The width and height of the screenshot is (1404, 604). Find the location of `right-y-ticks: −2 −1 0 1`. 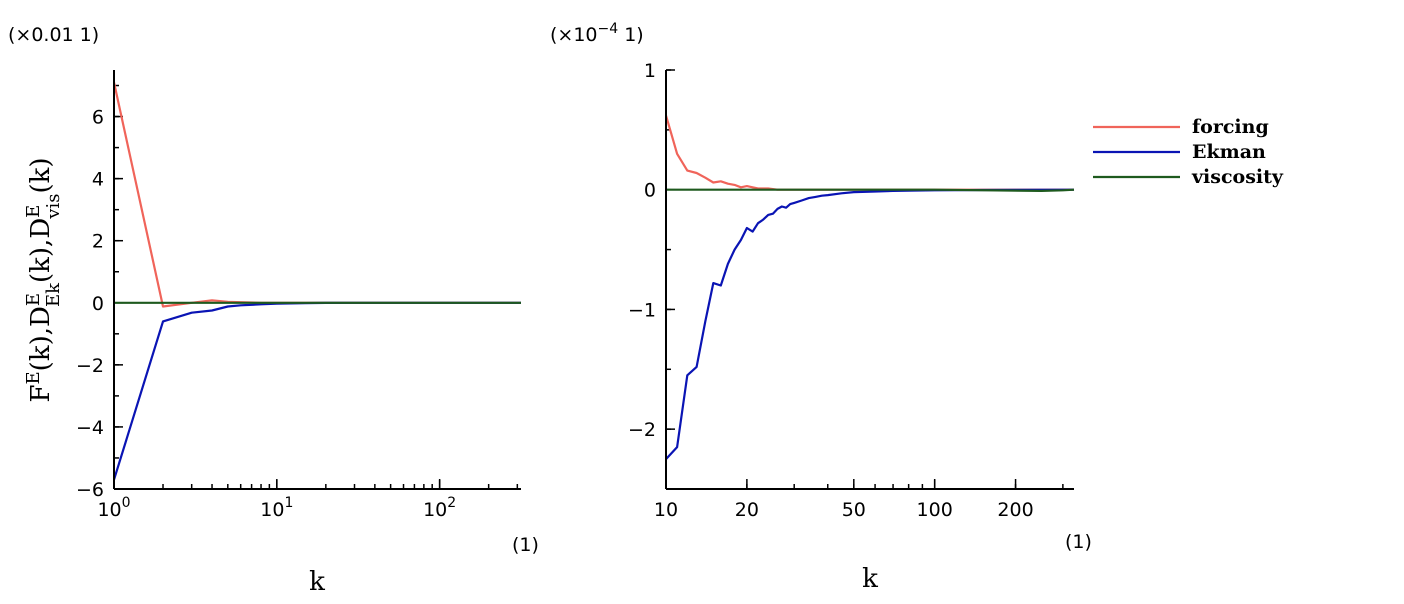

right-y-ticks: −2 −1 0 1 is located at coordinates (651, 275).